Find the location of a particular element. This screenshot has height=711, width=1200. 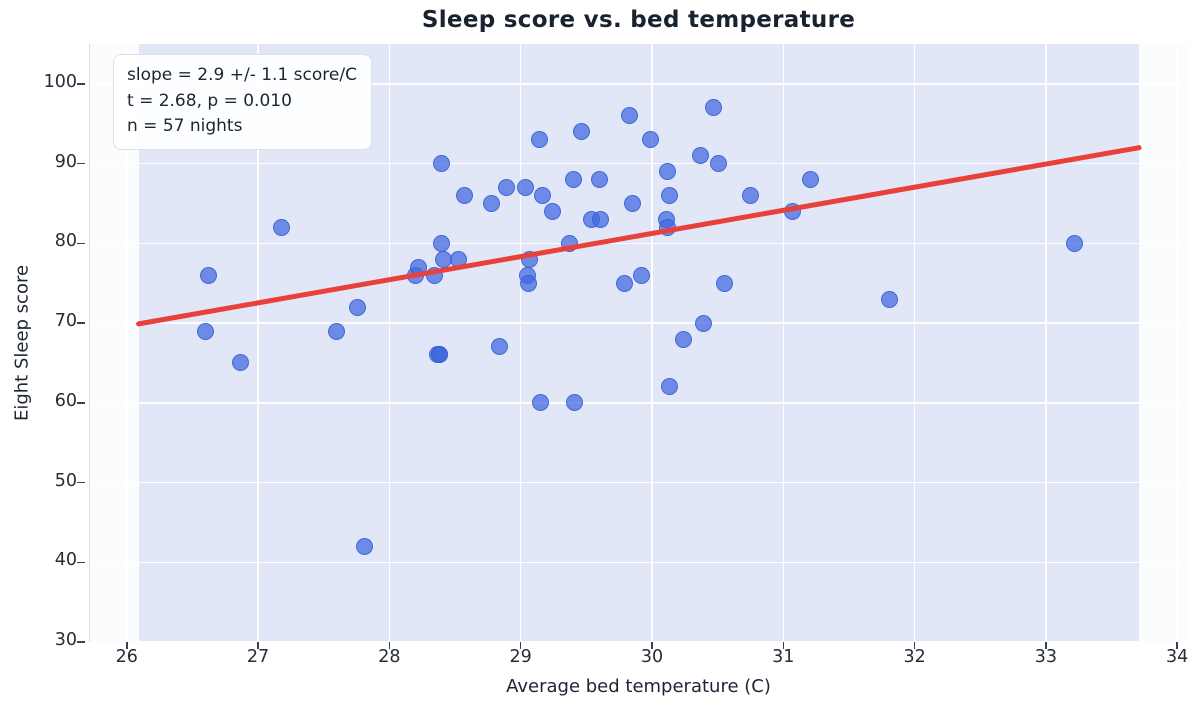

x-tick-label: 31 is located at coordinates (783, 657).